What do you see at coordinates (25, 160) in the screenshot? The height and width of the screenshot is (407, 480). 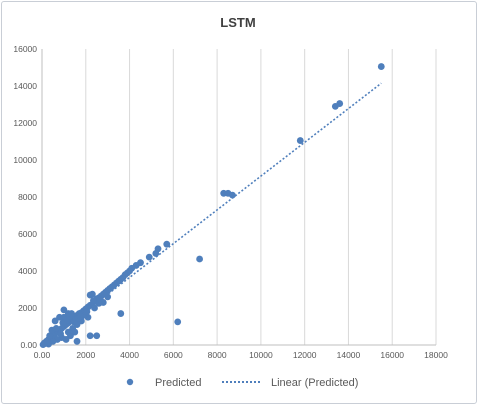 I see `y-tick-label: 10000` at bounding box center [25, 160].